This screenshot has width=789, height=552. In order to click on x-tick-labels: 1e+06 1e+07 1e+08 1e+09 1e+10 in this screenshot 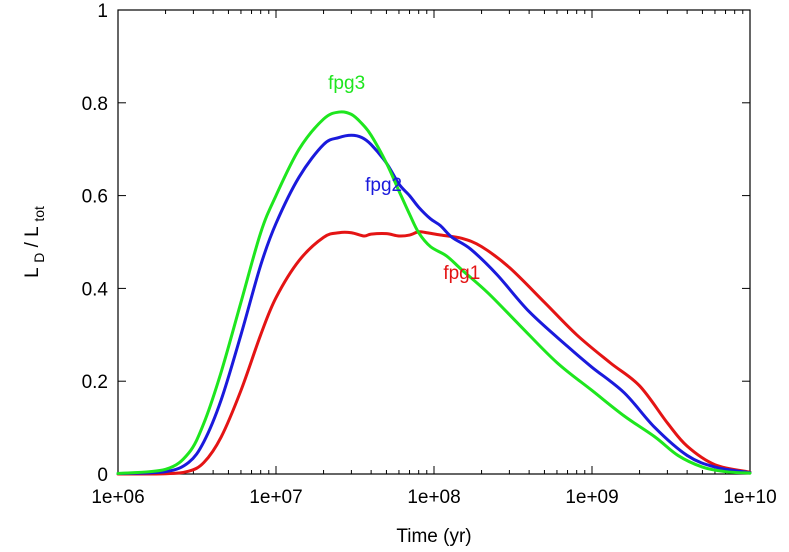, I will do `click(433, 497)`.